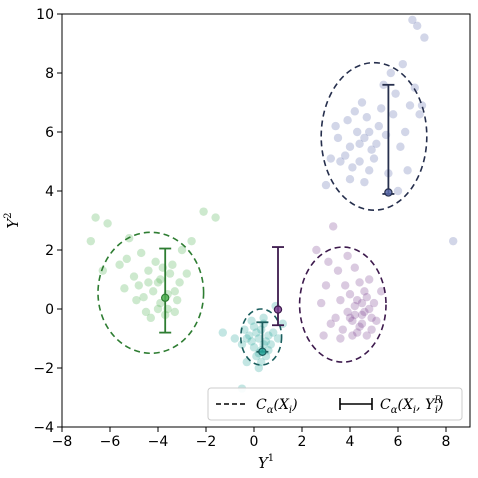 Image resolution: width=478 pixels, height=478 pixels. Describe the element at coordinates (43, 428) in the screenshot. I see `y-tick-label: −4` at that location.